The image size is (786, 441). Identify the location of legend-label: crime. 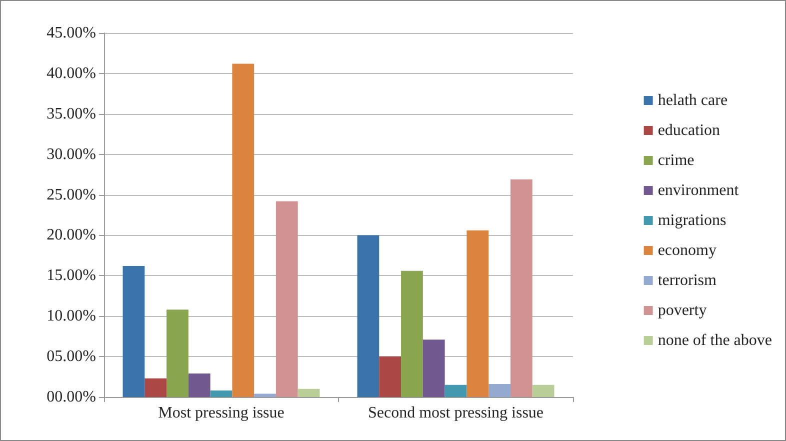
(676, 160).